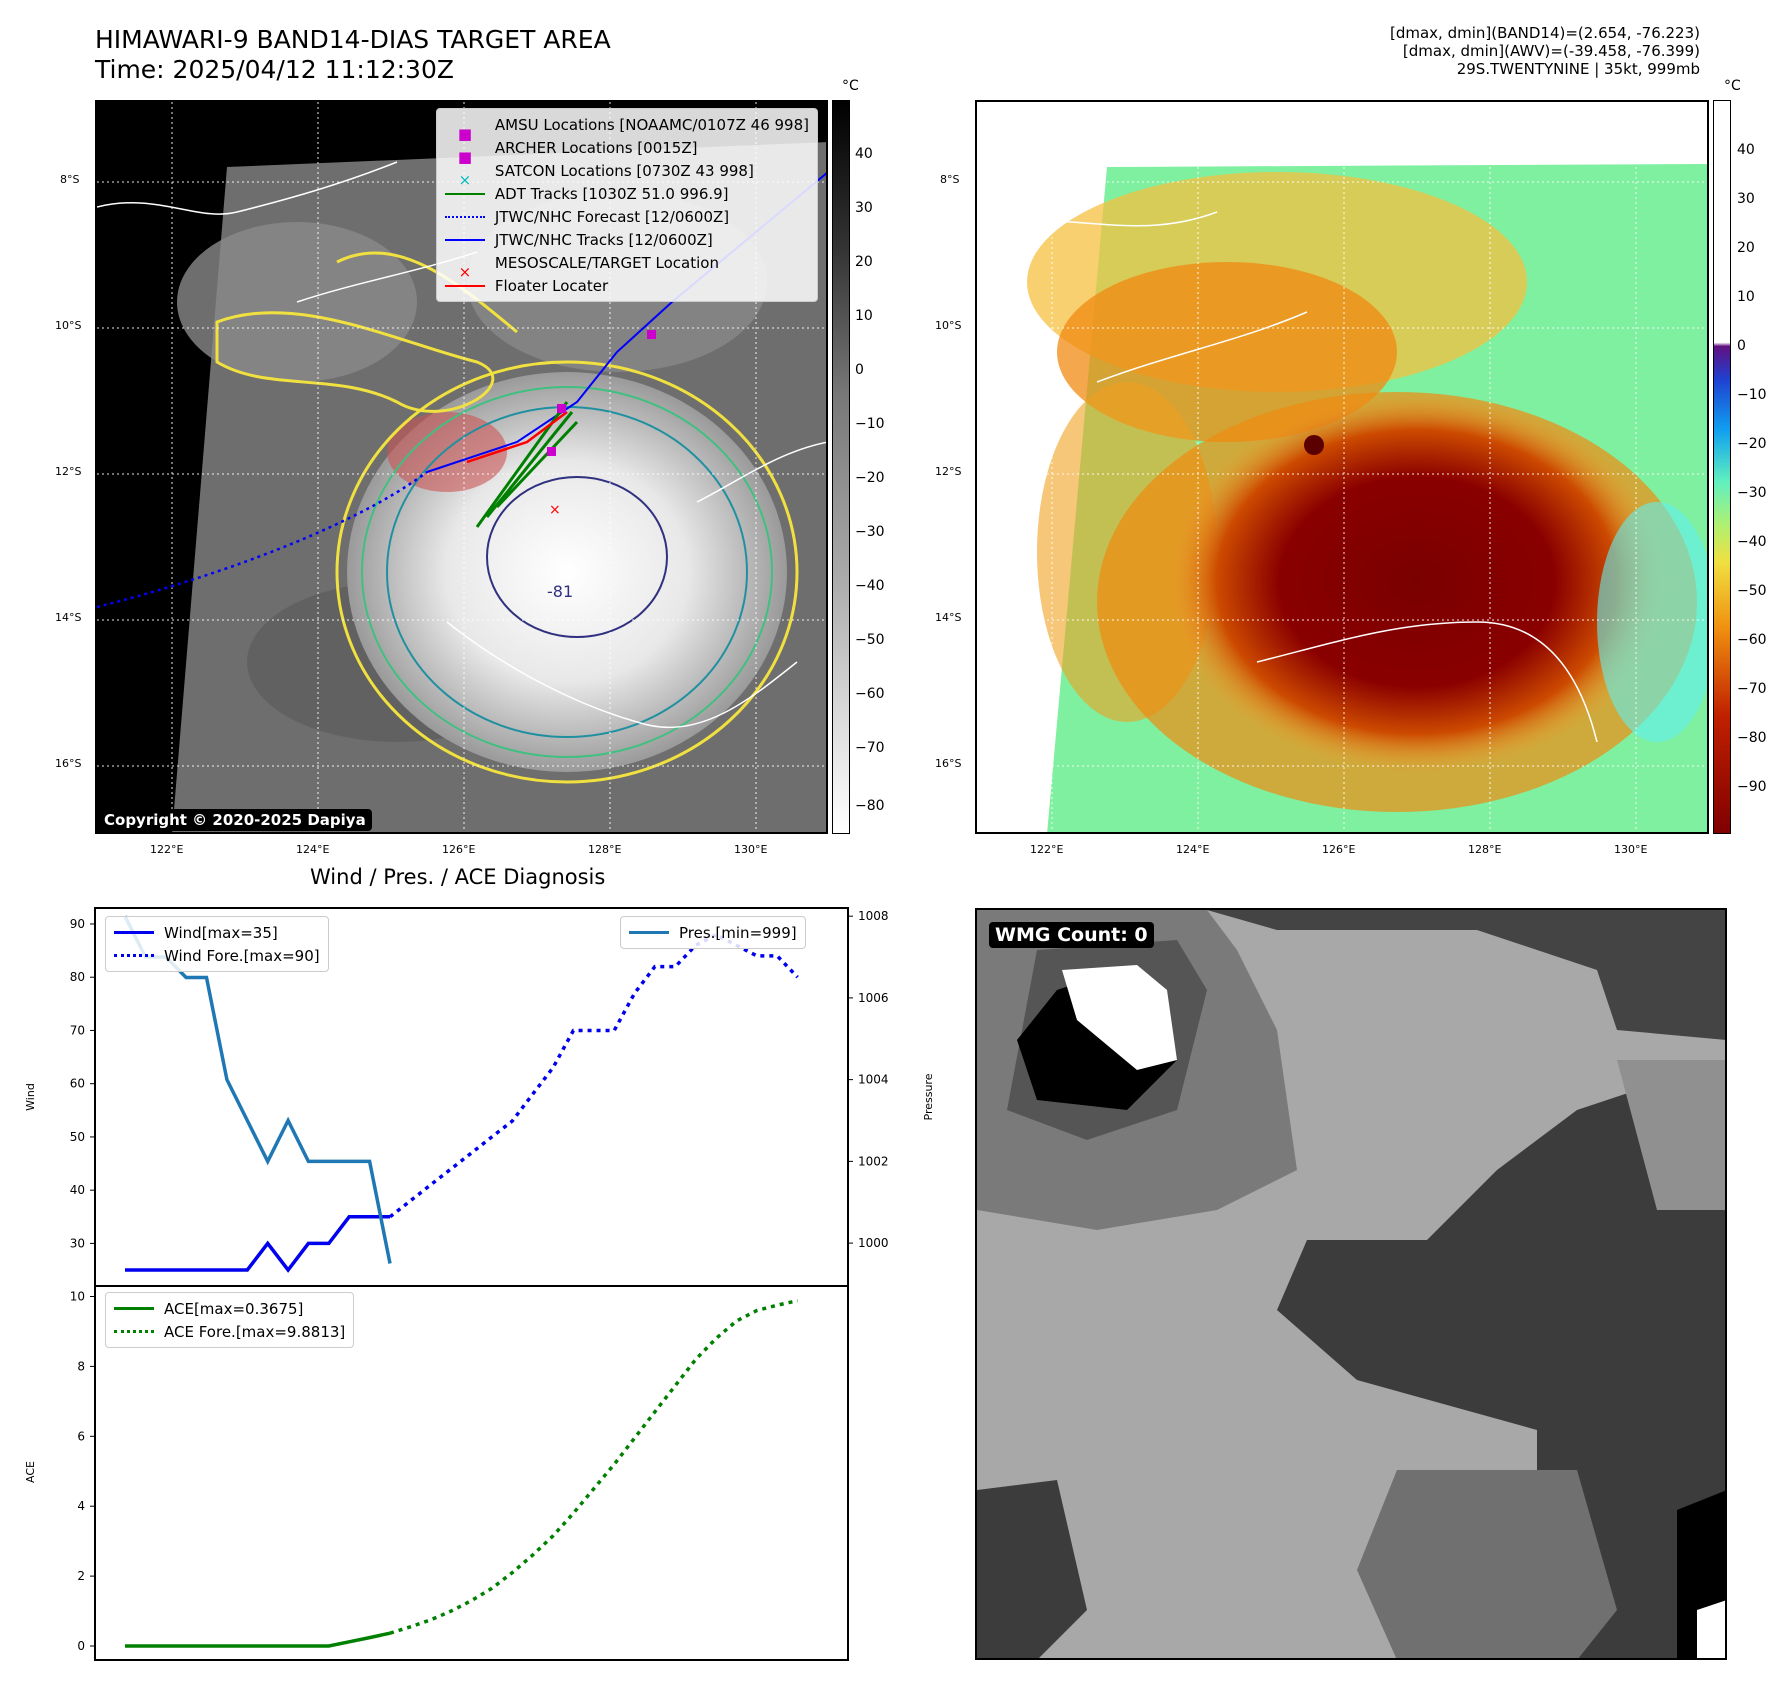 Image resolution: width=1788 pixels, height=1690 pixels. I want to click on legend-item: JTWC/NHC Forecast [12/0600Z], so click(626, 216).